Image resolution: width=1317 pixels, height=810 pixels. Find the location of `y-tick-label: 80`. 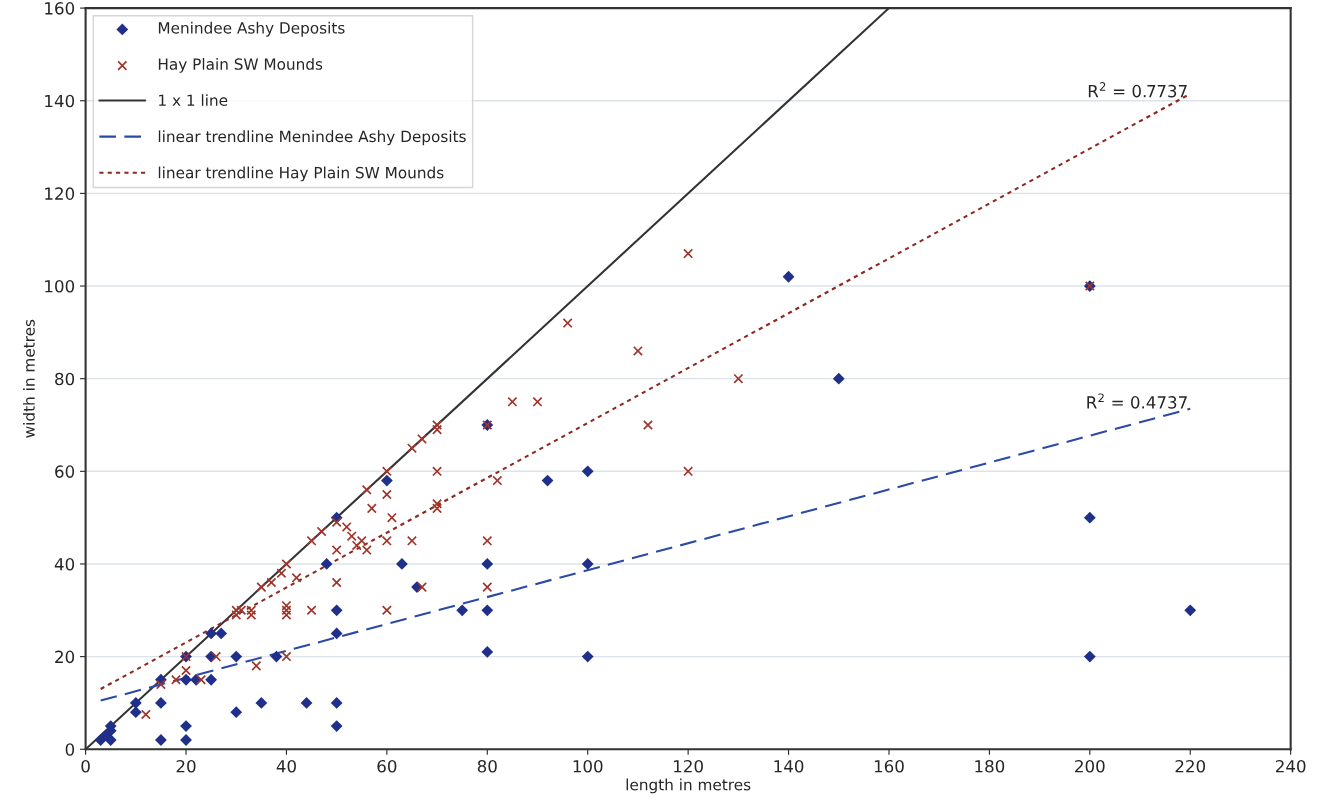

y-tick-label: 80 is located at coordinates (65, 379).